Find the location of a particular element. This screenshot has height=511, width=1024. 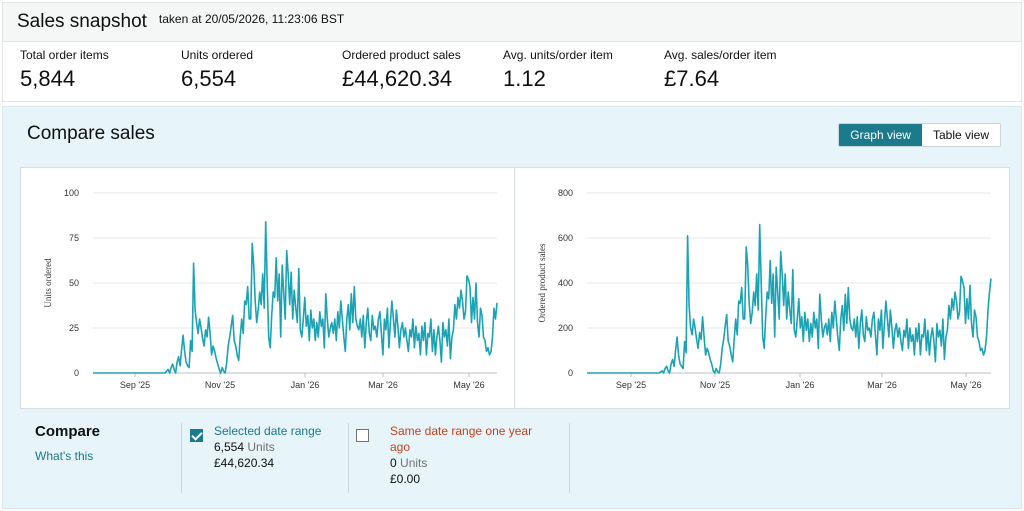

metric-label: Avg. sales/order item is located at coordinates (720, 55).